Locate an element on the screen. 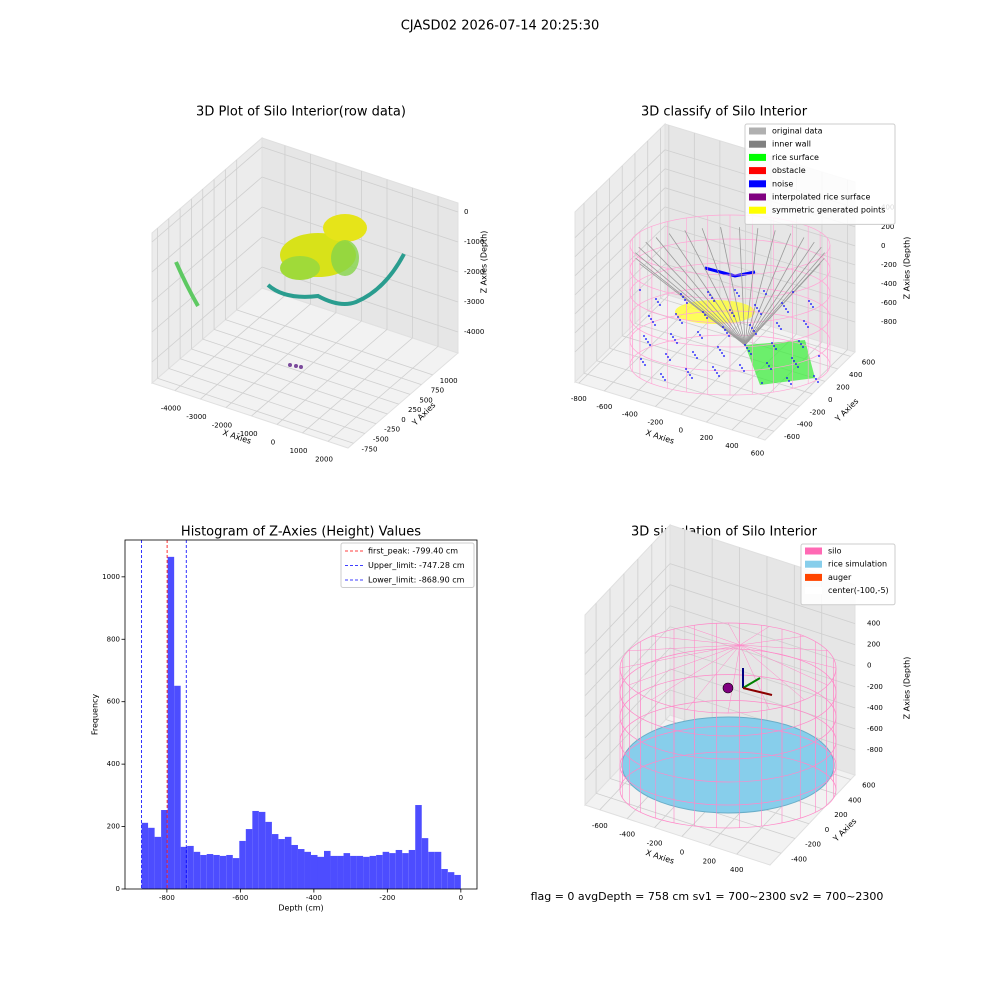  scan-arc is located at coordinates (187, 284).